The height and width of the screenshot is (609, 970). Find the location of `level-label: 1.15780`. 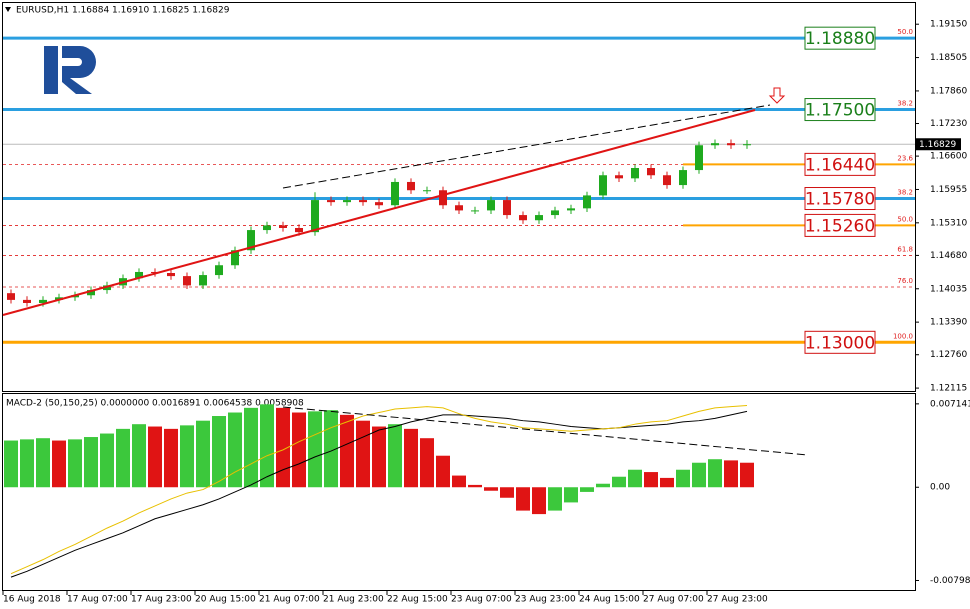

level-label: 1.15780 is located at coordinates (840, 200).